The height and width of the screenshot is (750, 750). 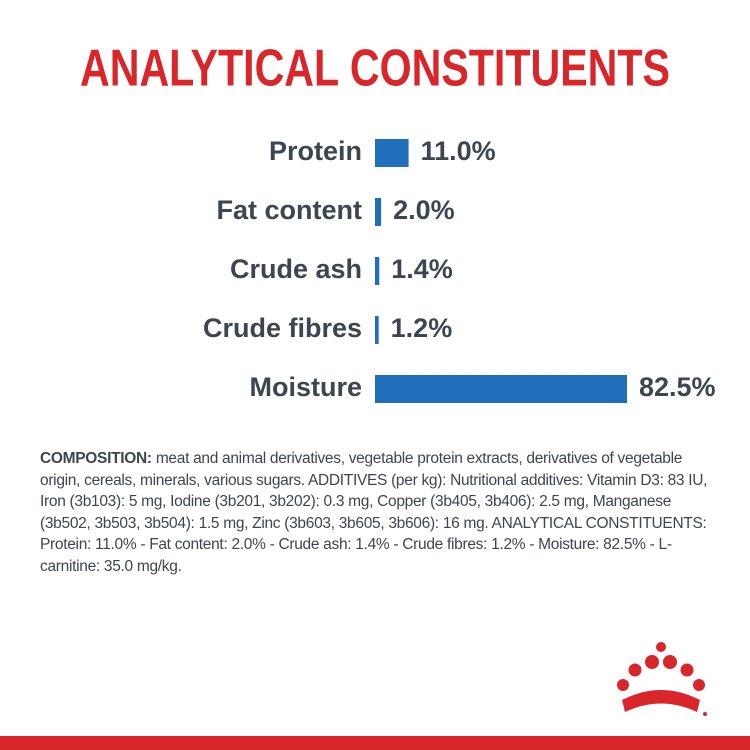 I want to click on category-label: Crude fibres, so click(x=282, y=328).